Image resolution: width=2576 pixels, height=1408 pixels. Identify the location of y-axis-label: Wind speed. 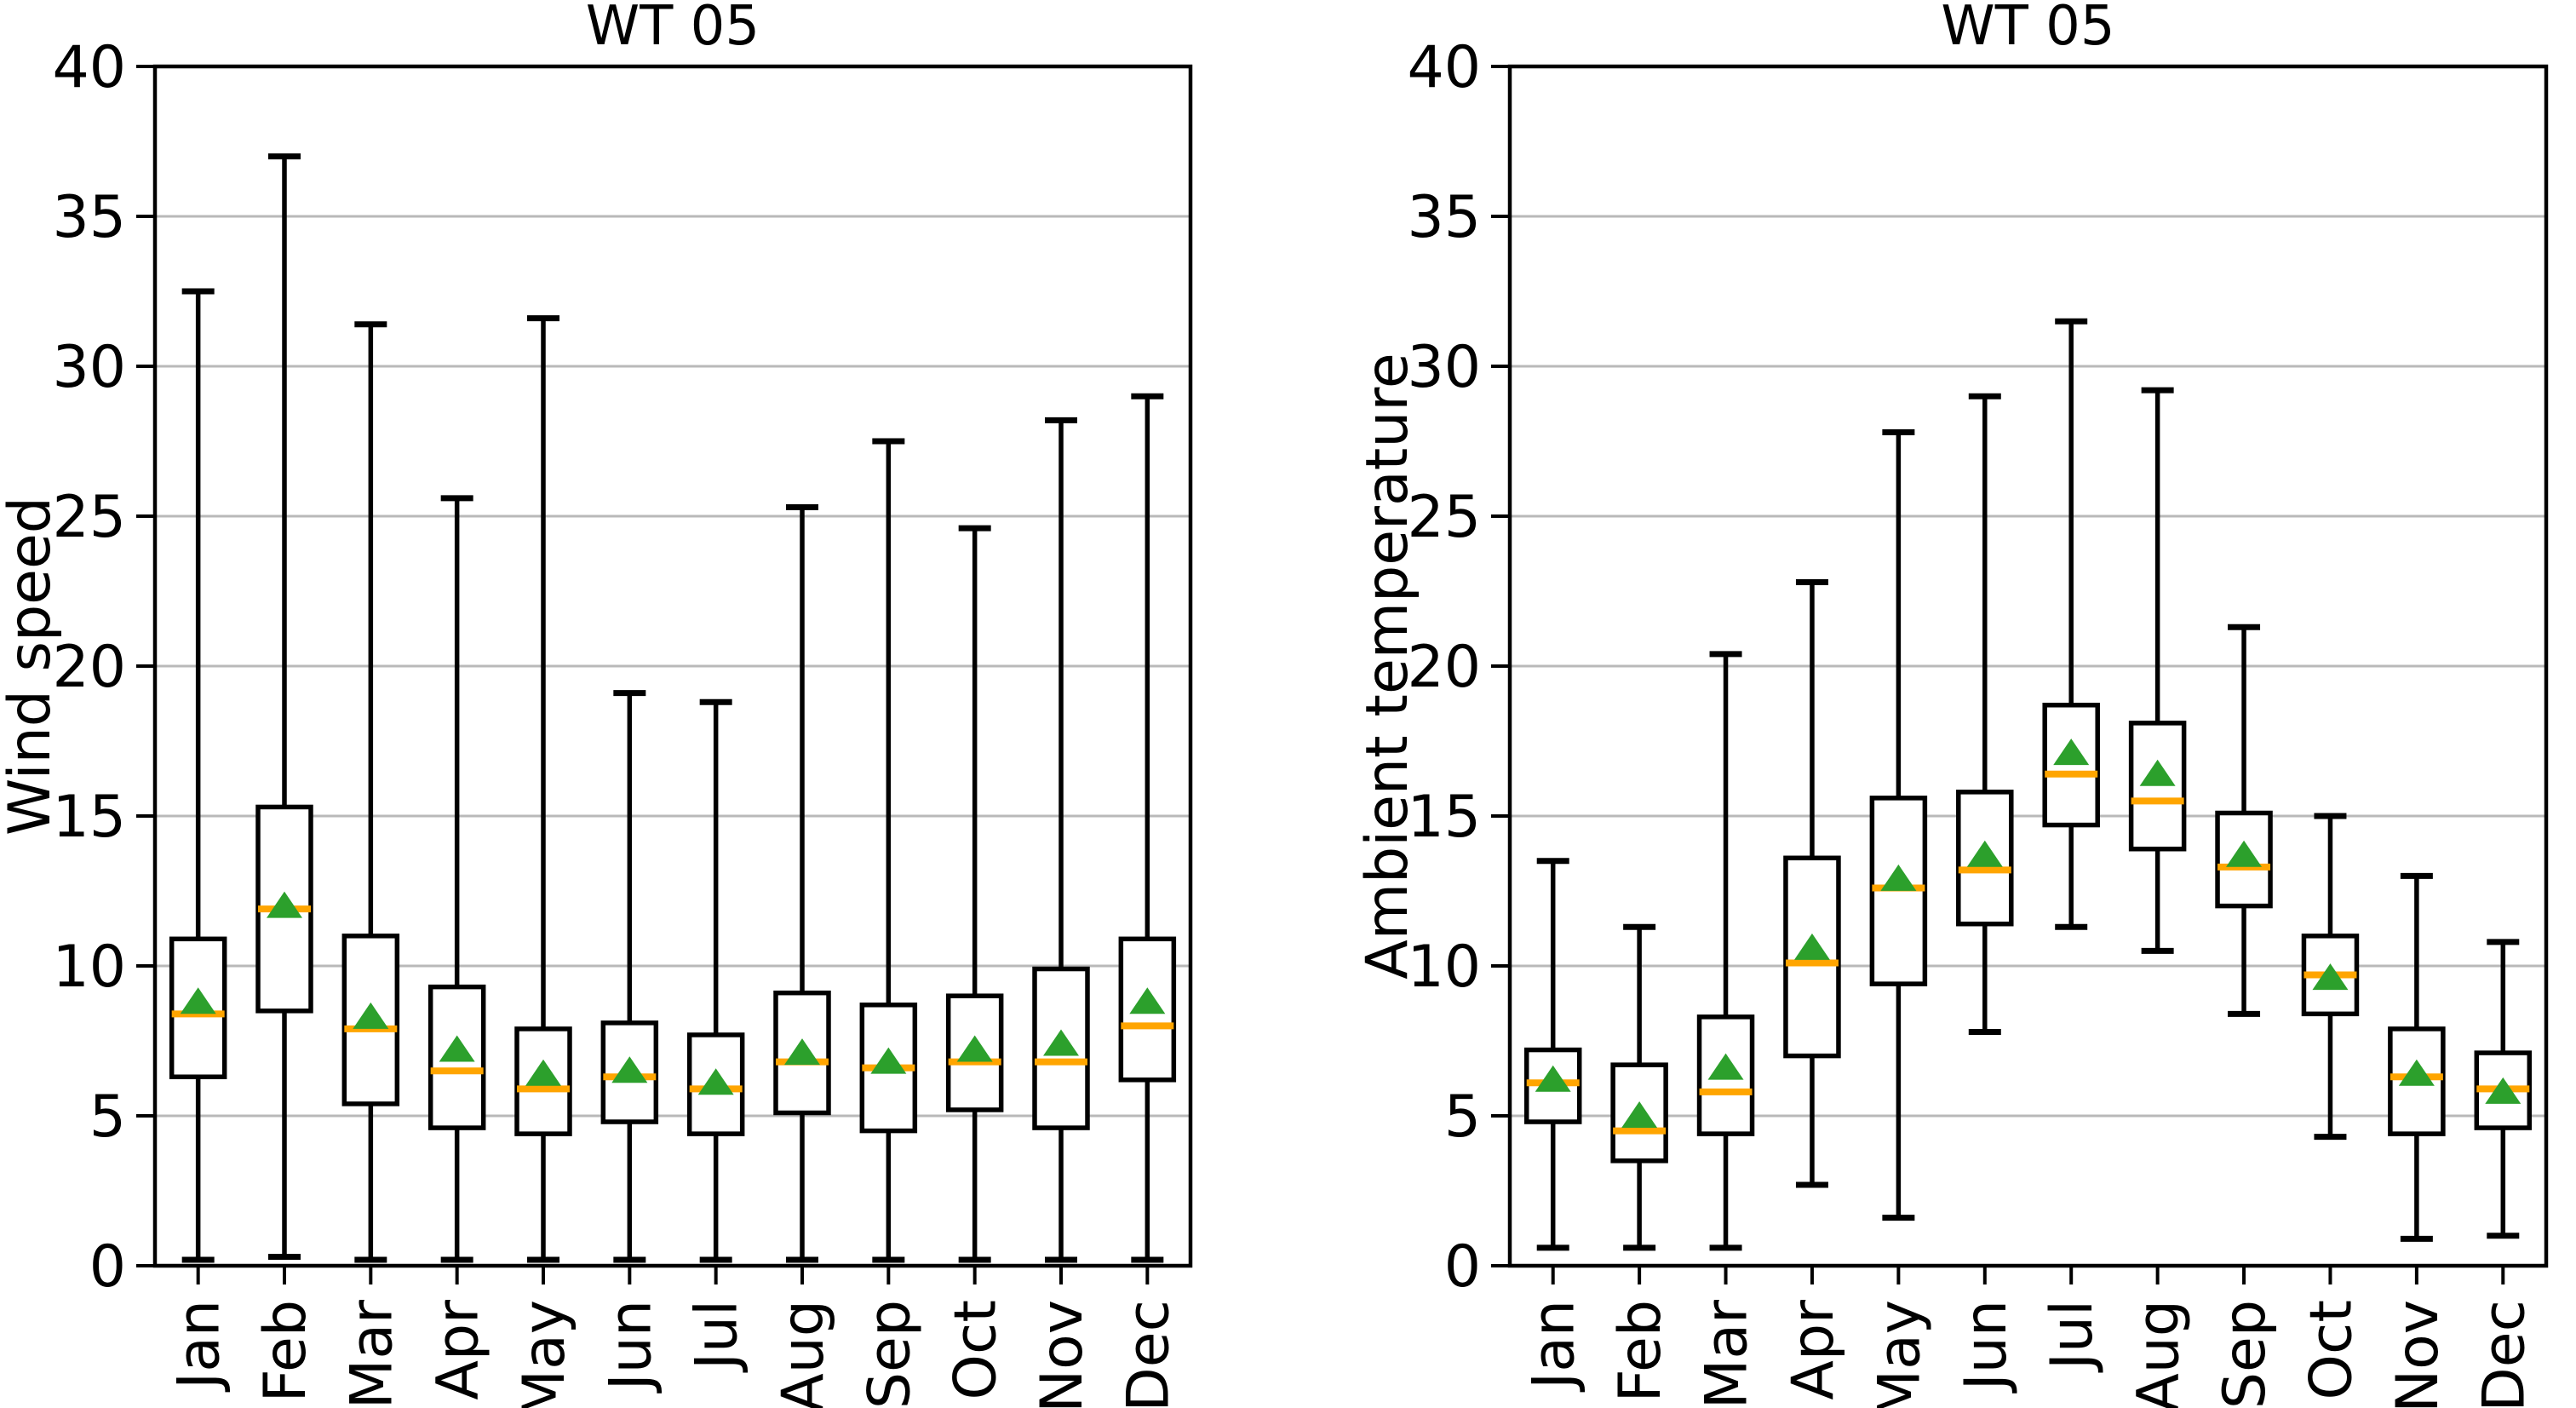
(32, 667).